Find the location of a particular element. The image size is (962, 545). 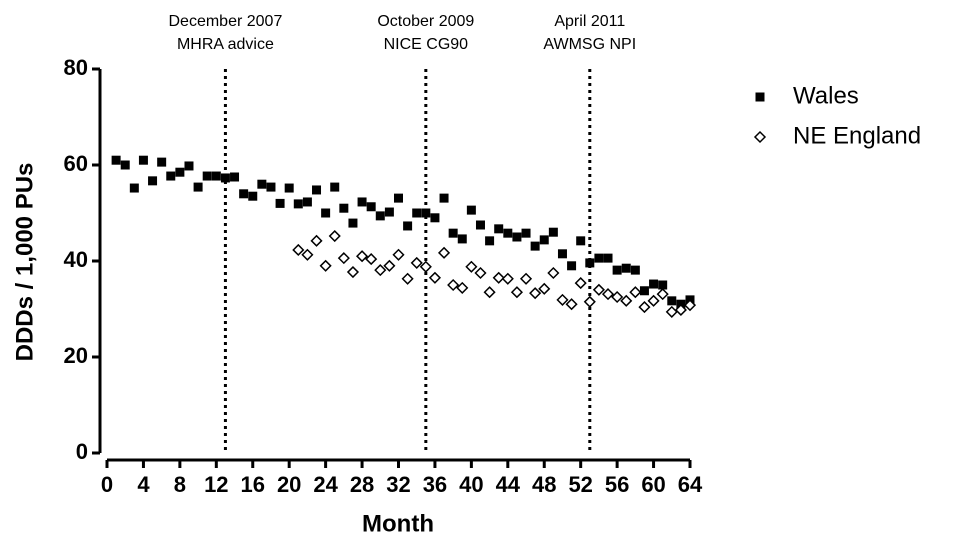

event-label: NICE CG90 is located at coordinates (426, 44).